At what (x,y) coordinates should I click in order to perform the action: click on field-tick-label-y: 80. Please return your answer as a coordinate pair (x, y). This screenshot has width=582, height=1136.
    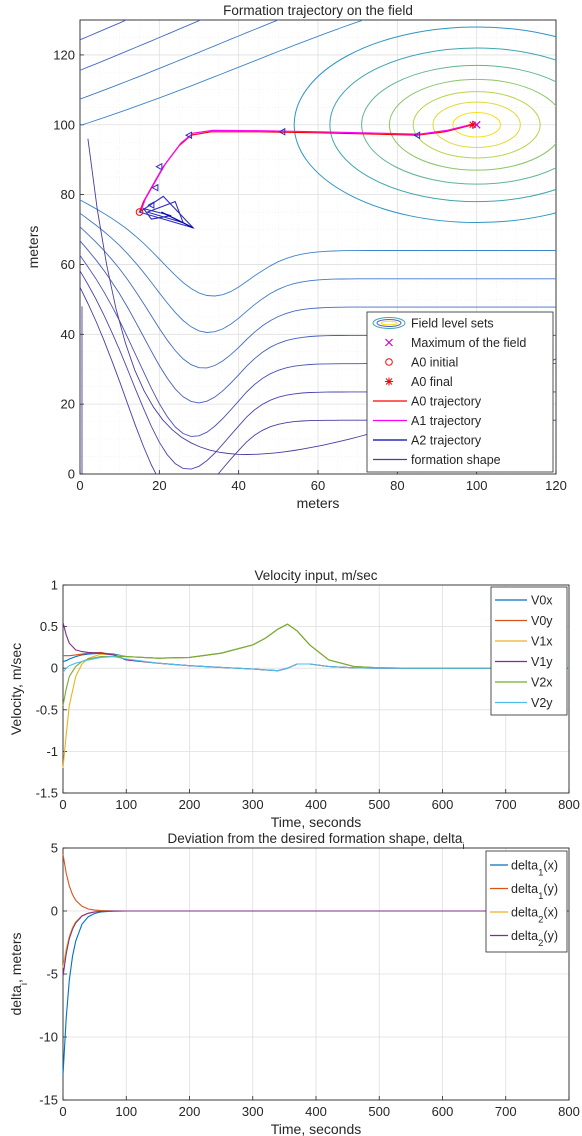
    Looking at the image, I should click on (68, 194).